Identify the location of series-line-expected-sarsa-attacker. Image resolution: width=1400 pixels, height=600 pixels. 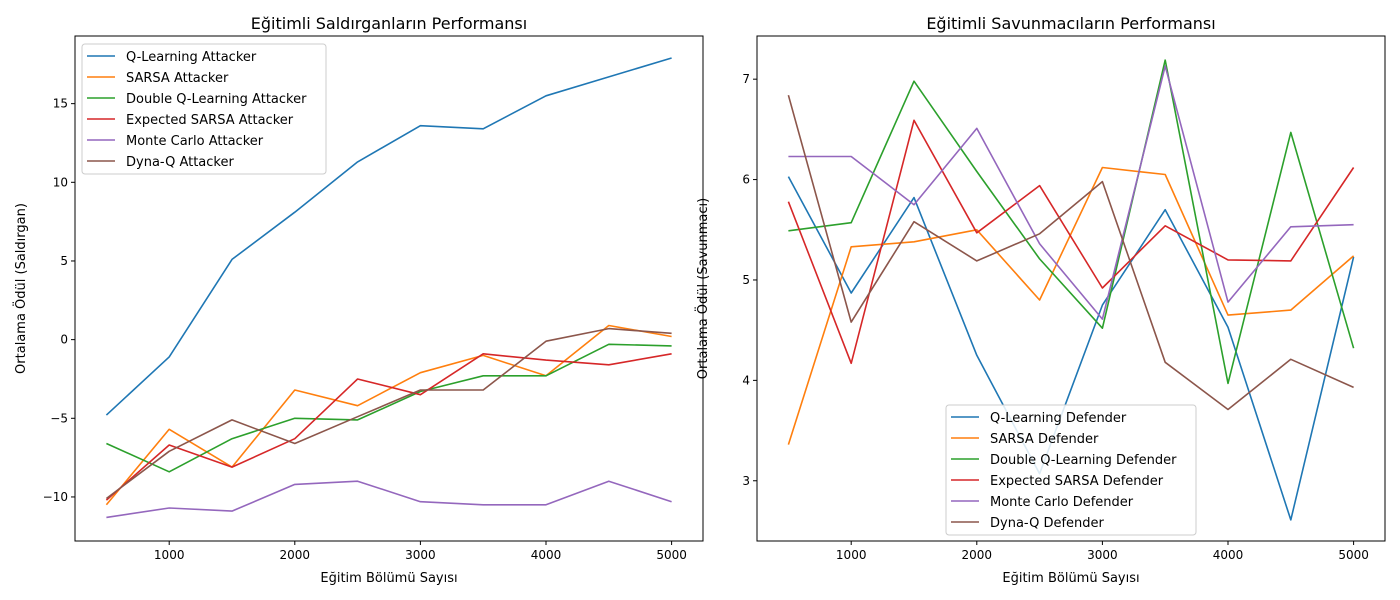
(388, 426).